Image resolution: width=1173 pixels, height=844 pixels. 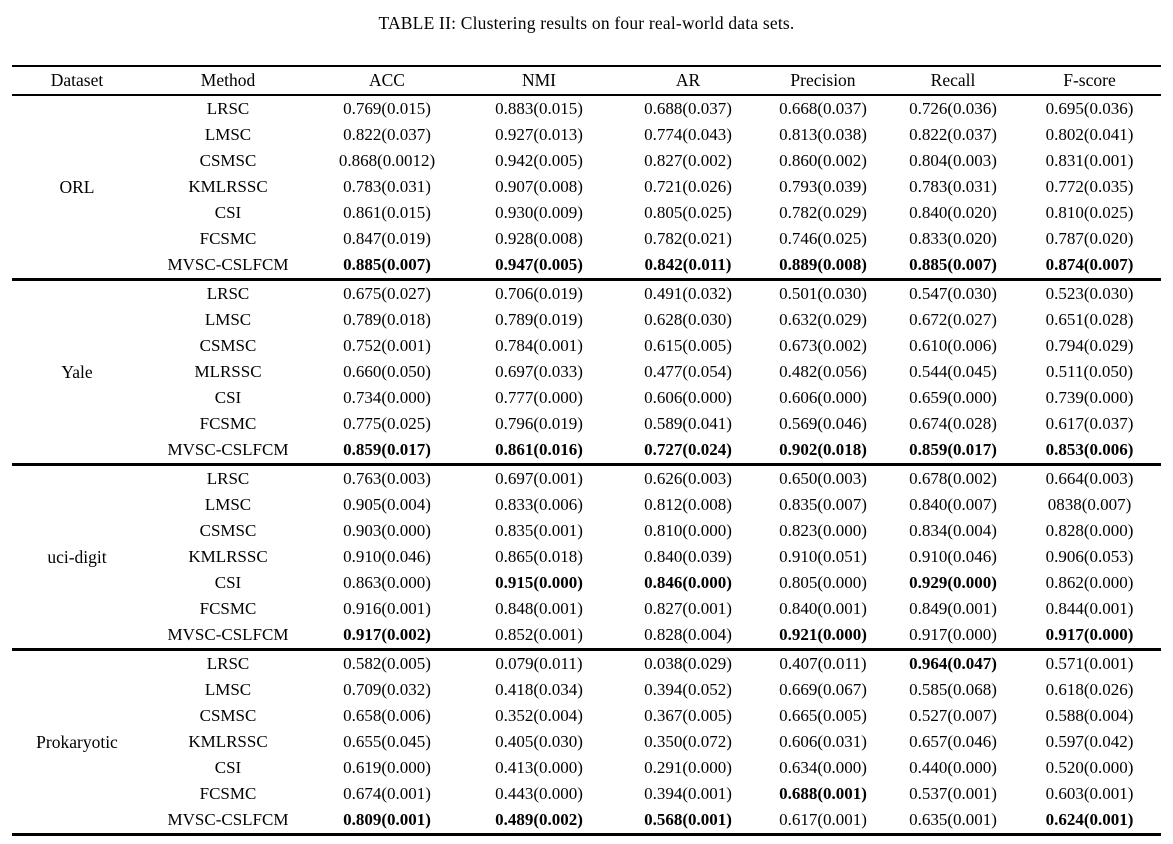 What do you see at coordinates (539, 477) in the screenshot?
I see `value-cell: 0.697(0.001)` at bounding box center [539, 477].